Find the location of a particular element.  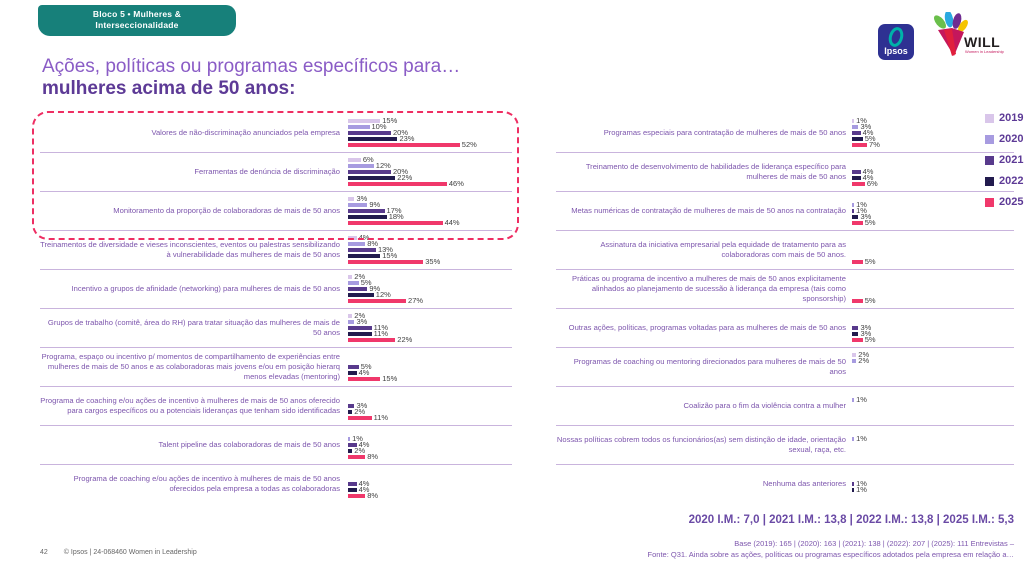

bar-slot-2025: 35% is located at coordinates (430, 261).